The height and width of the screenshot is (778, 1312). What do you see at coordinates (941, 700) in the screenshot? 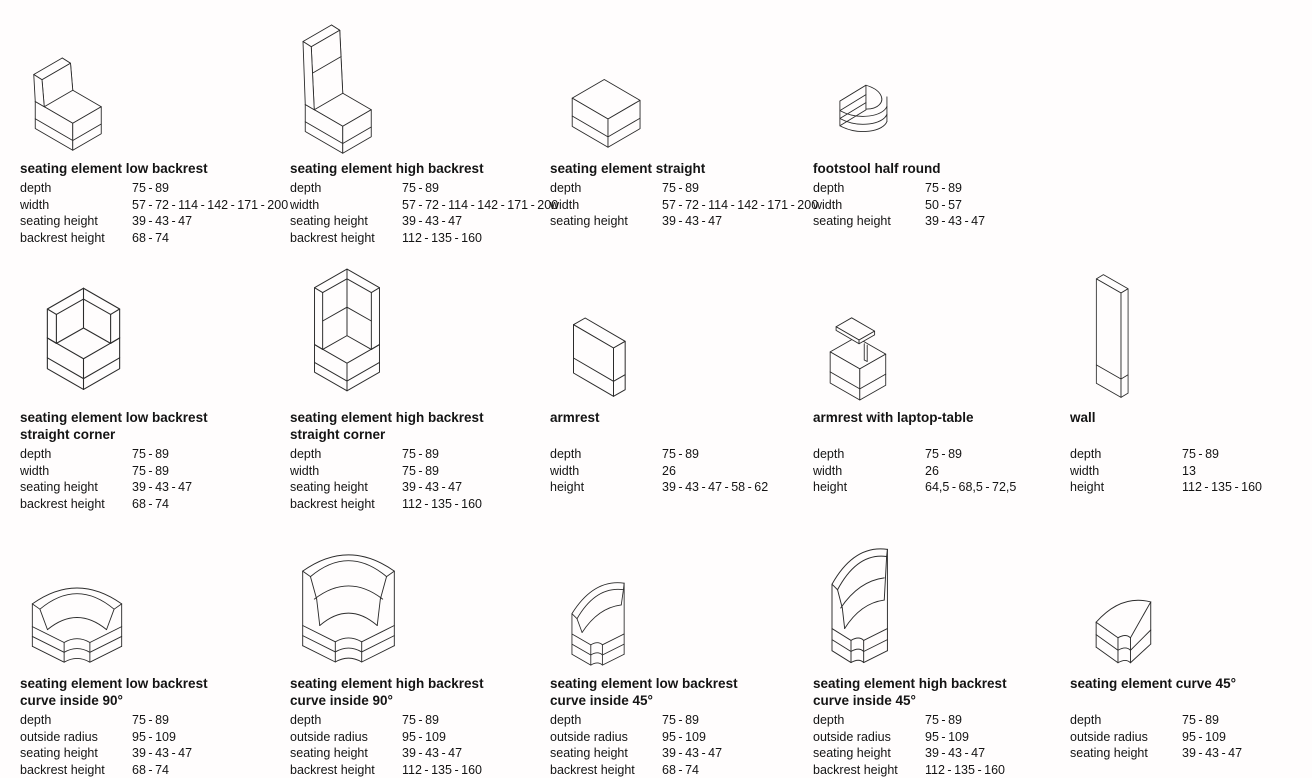
I see `product-title-line2: curve inside 45°` at bounding box center [941, 700].